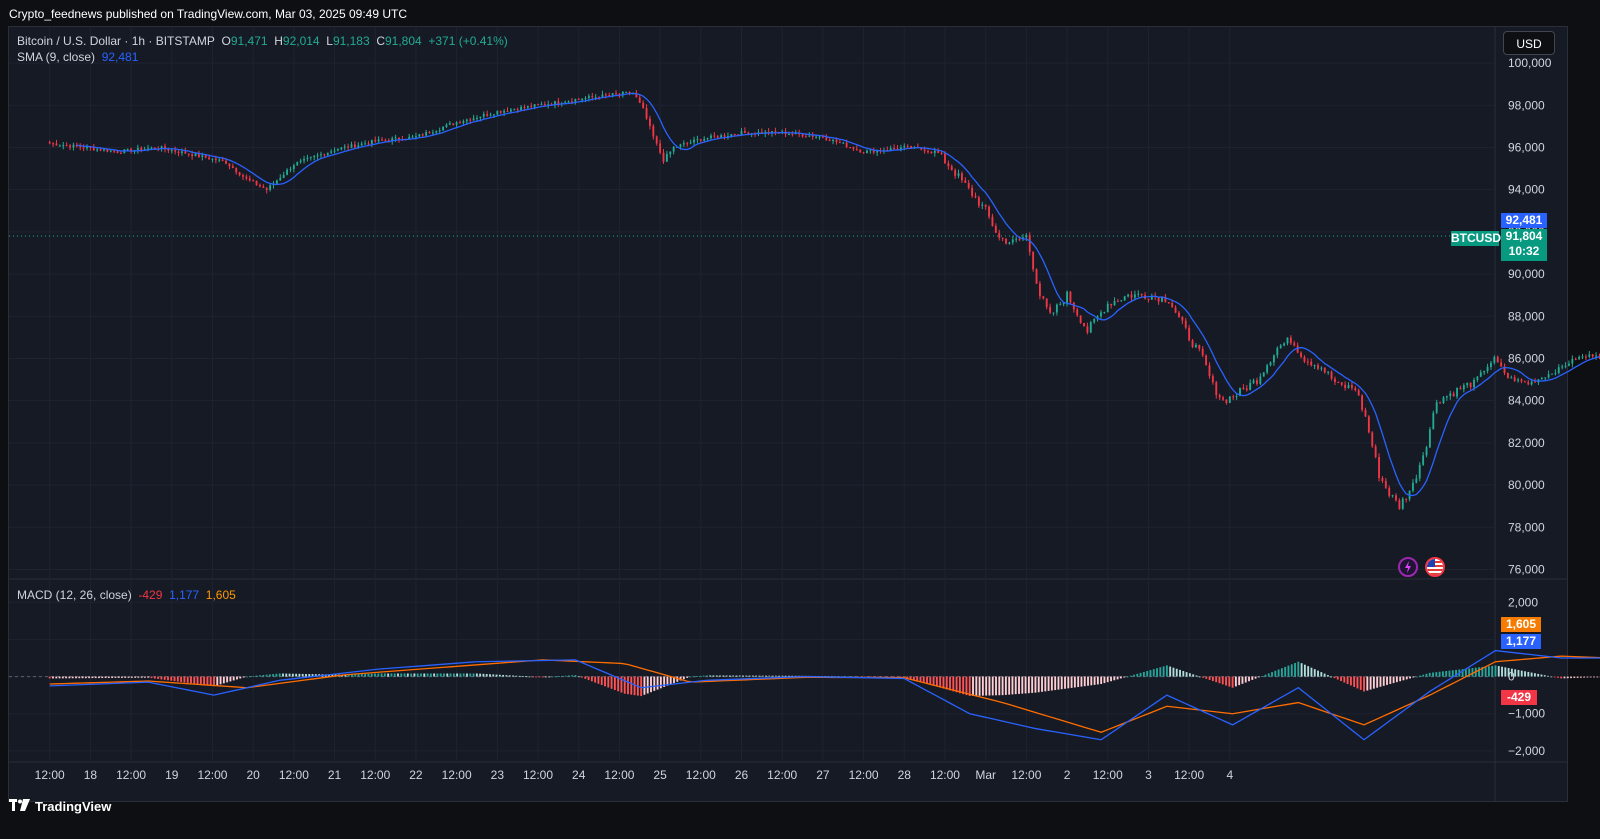  Describe the element at coordinates (335, 775) in the screenshot. I see `time-tick-label: 21` at that location.